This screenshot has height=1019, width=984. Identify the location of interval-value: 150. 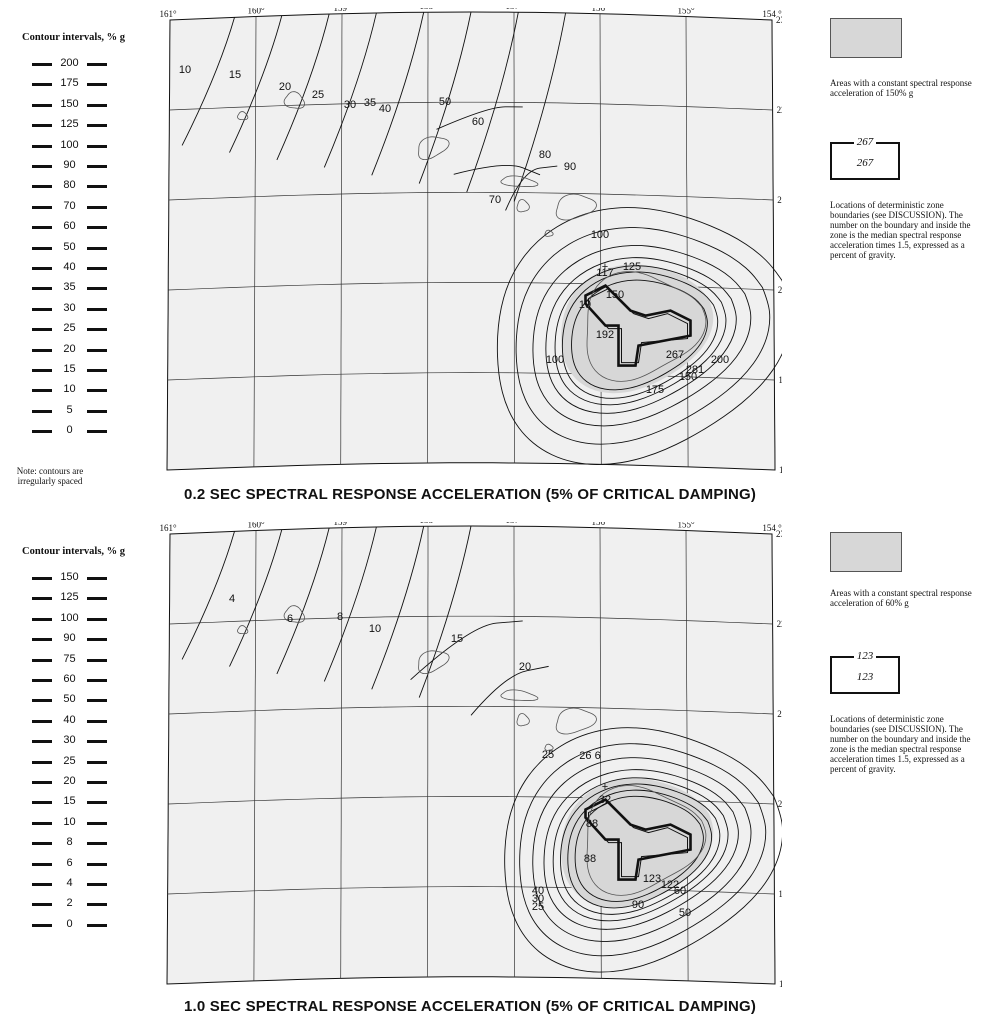
(69, 577).